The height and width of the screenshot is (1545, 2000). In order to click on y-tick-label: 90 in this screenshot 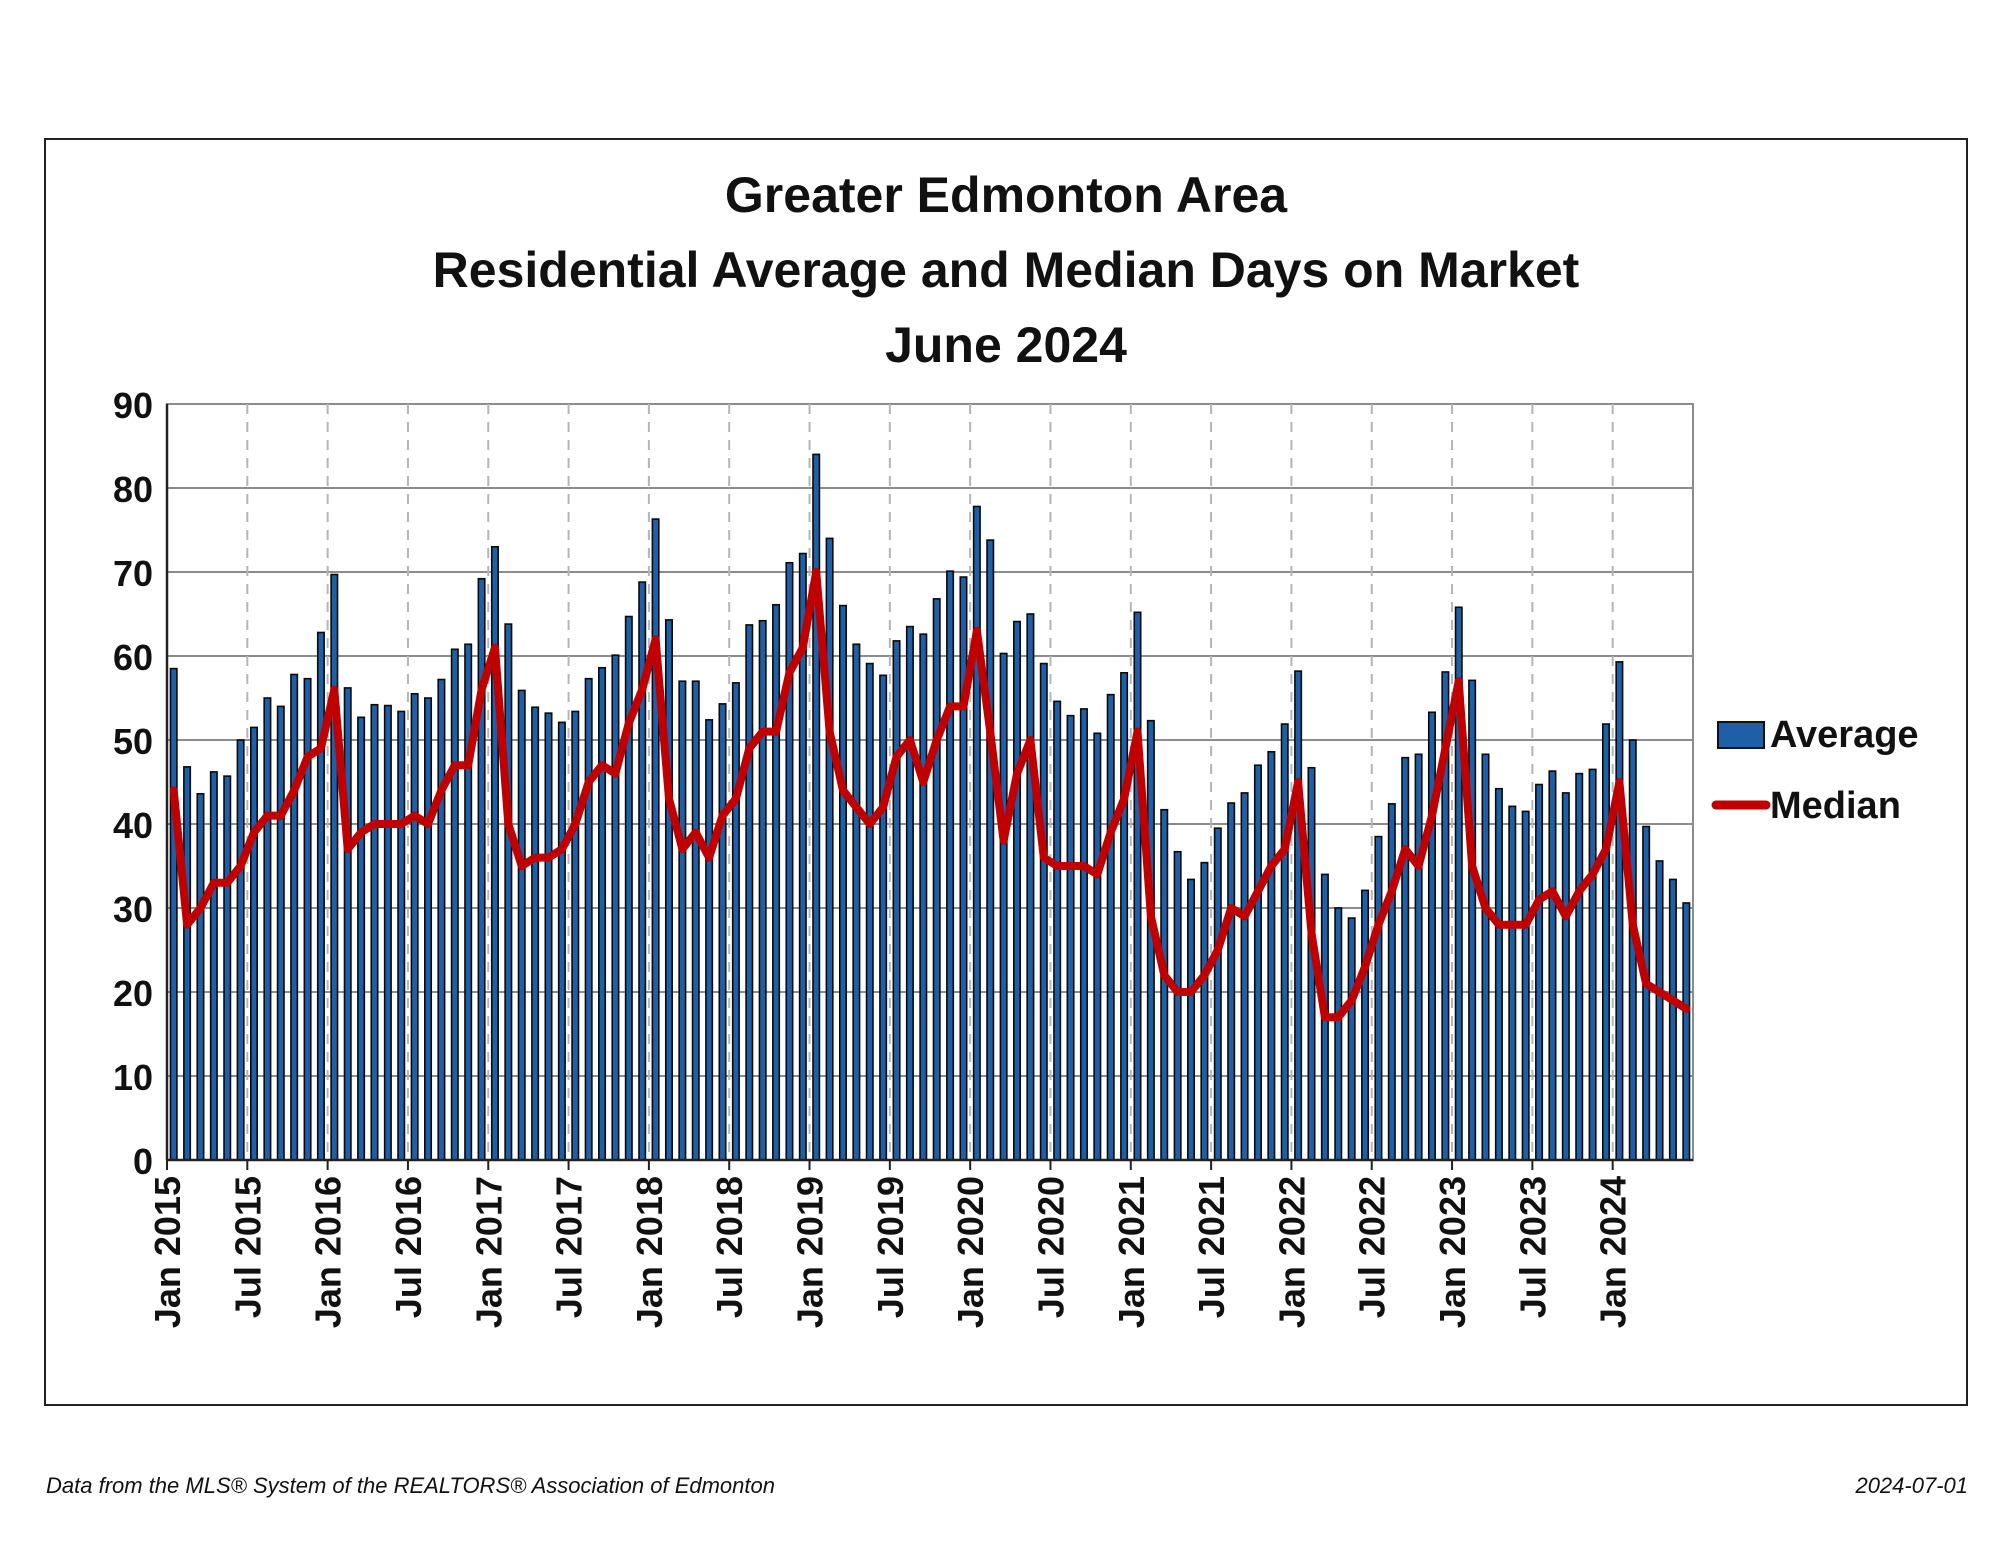, I will do `click(133, 405)`.